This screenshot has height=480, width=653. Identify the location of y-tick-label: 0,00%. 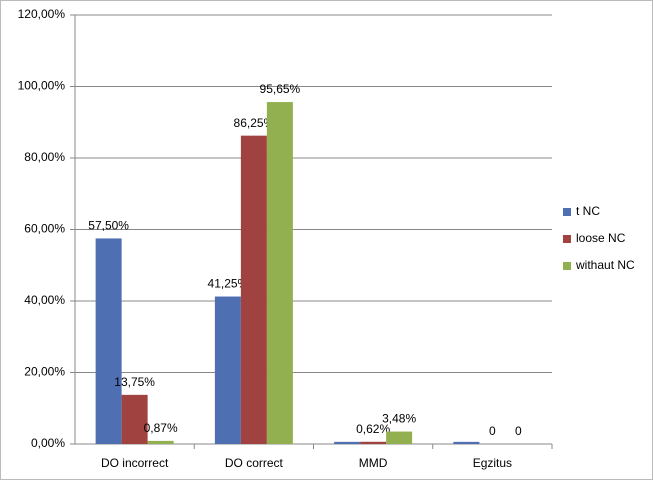
(48, 443).